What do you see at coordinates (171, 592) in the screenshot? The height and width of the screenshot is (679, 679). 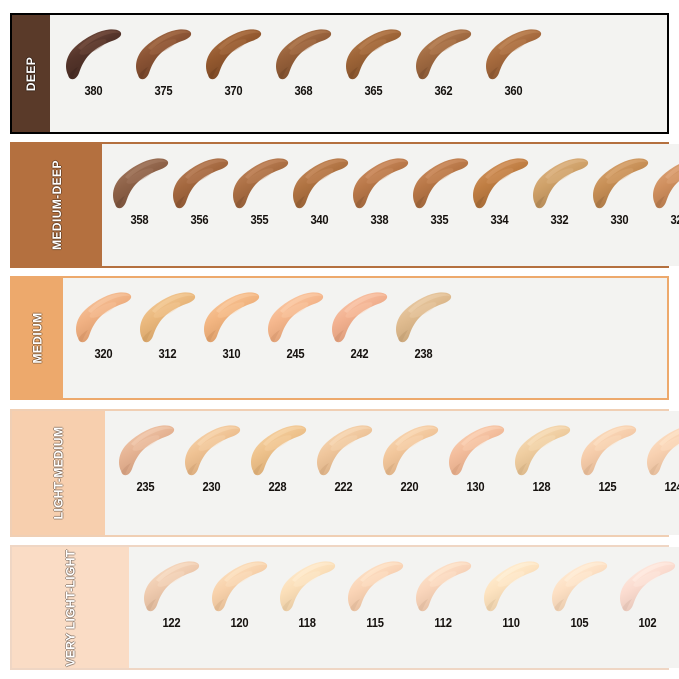 I see `shade-swatch-cell: 122` at bounding box center [171, 592].